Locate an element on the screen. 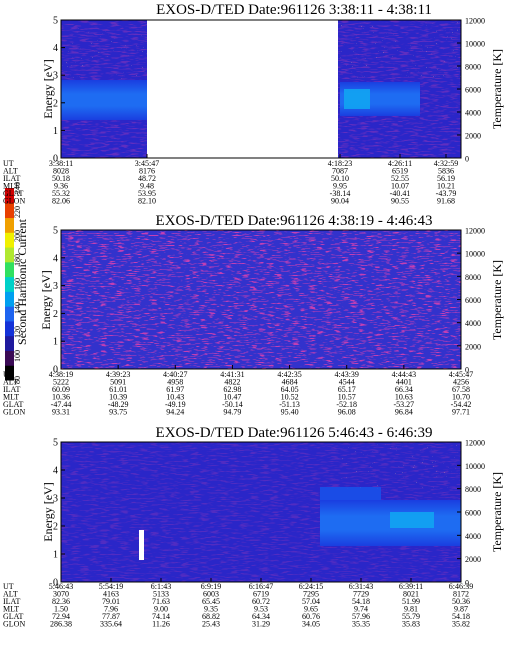  ephemeris-cell: 10.43 is located at coordinates (175, 397).